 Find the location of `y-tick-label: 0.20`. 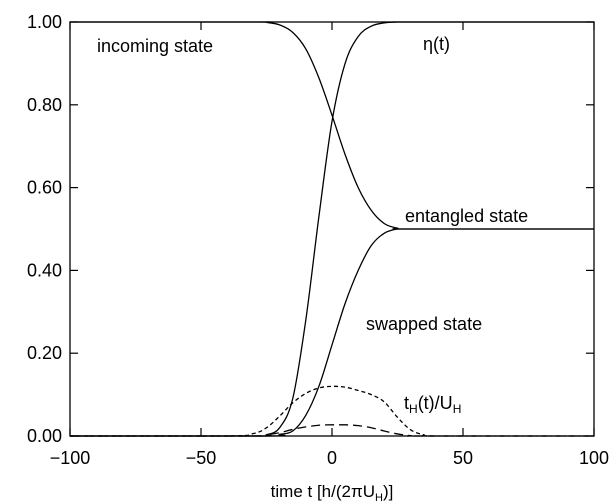

y-tick-label: 0.20 is located at coordinates (44, 353).